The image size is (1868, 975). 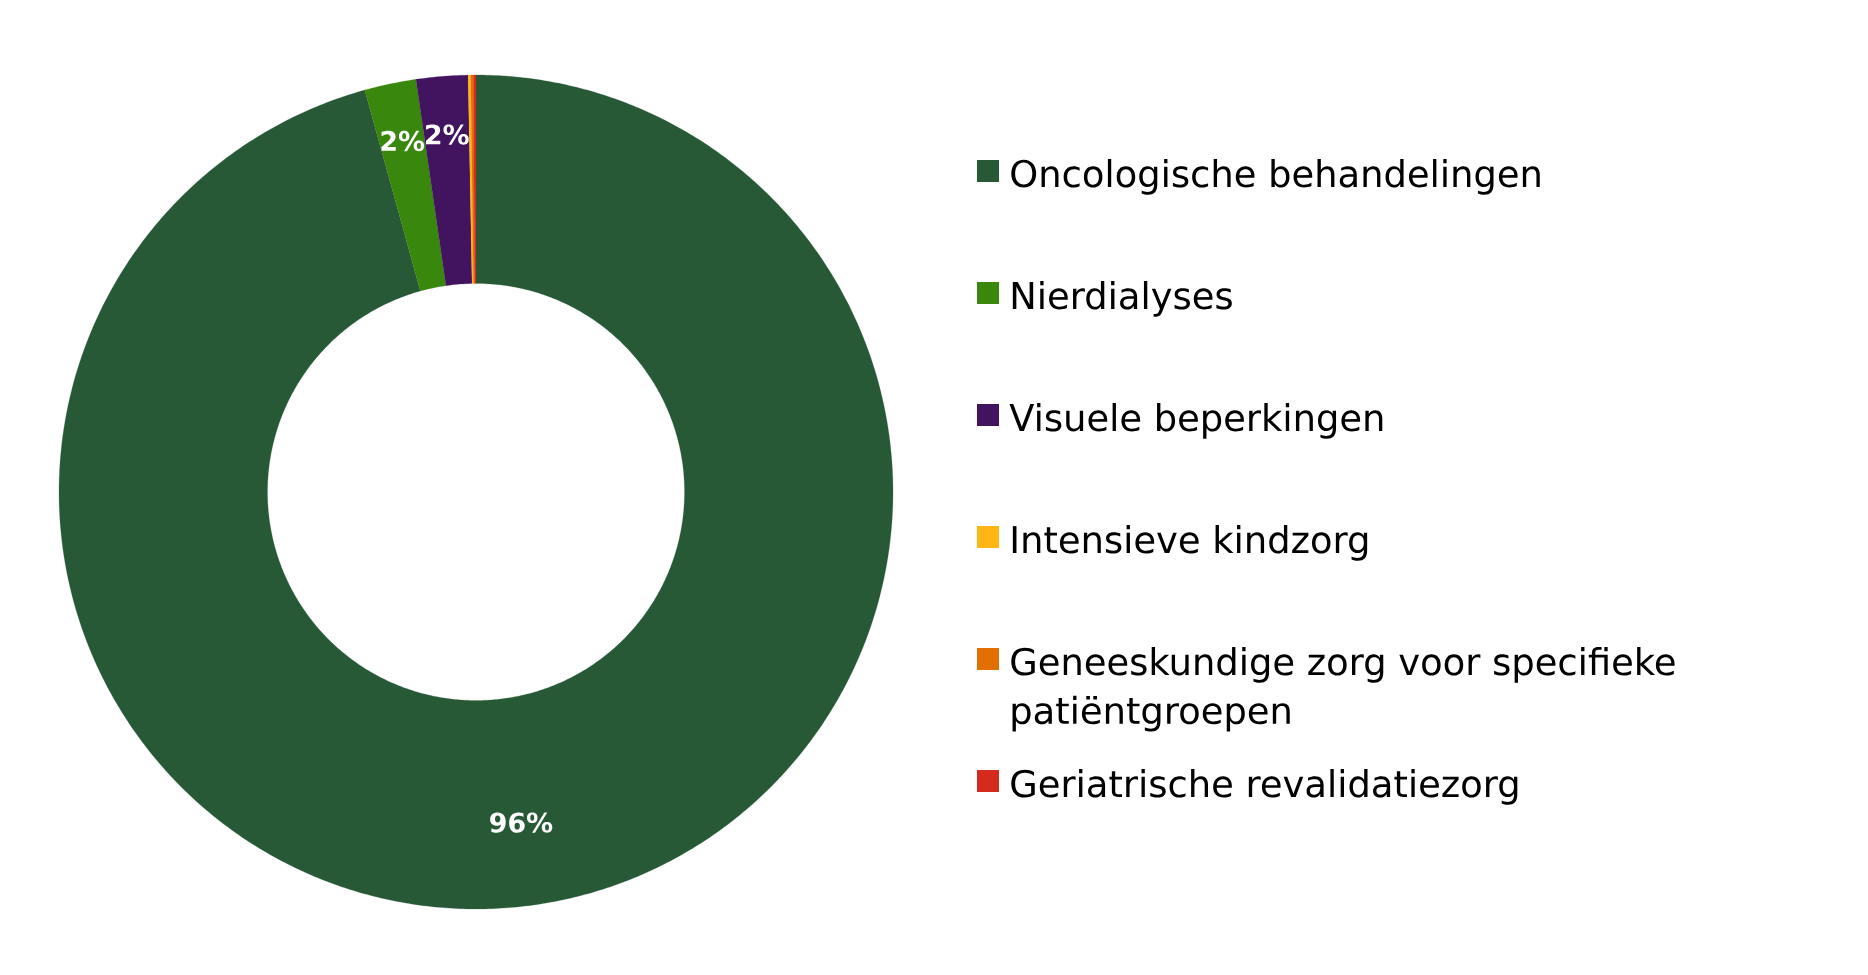 What do you see at coordinates (1275, 176) in the screenshot?
I see `legend-label: Oncologische behandelingen` at bounding box center [1275, 176].